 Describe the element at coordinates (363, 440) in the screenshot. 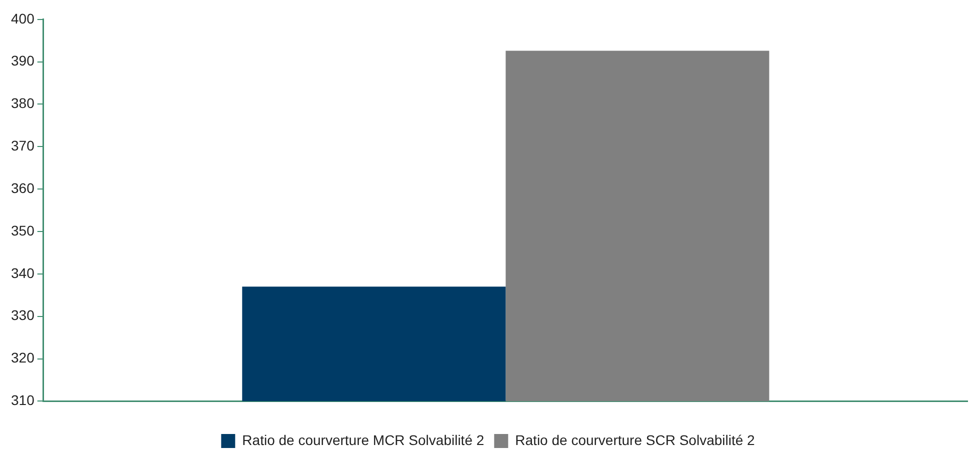

I see `legend-label: Ratio de courverture MCR Solvabilité 2` at that location.